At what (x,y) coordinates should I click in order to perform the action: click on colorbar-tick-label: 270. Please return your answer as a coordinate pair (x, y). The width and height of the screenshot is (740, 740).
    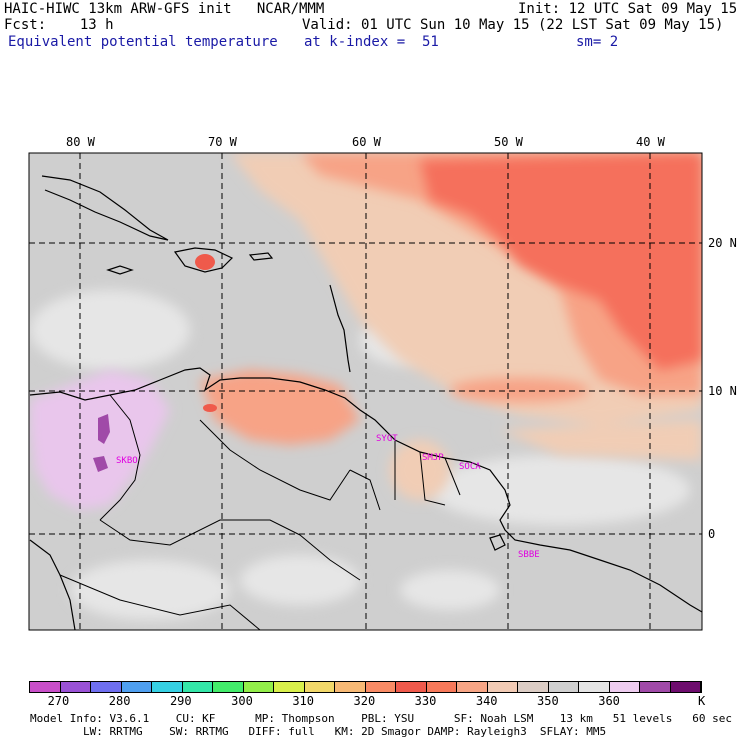
    Looking at the image, I should click on (58, 701).